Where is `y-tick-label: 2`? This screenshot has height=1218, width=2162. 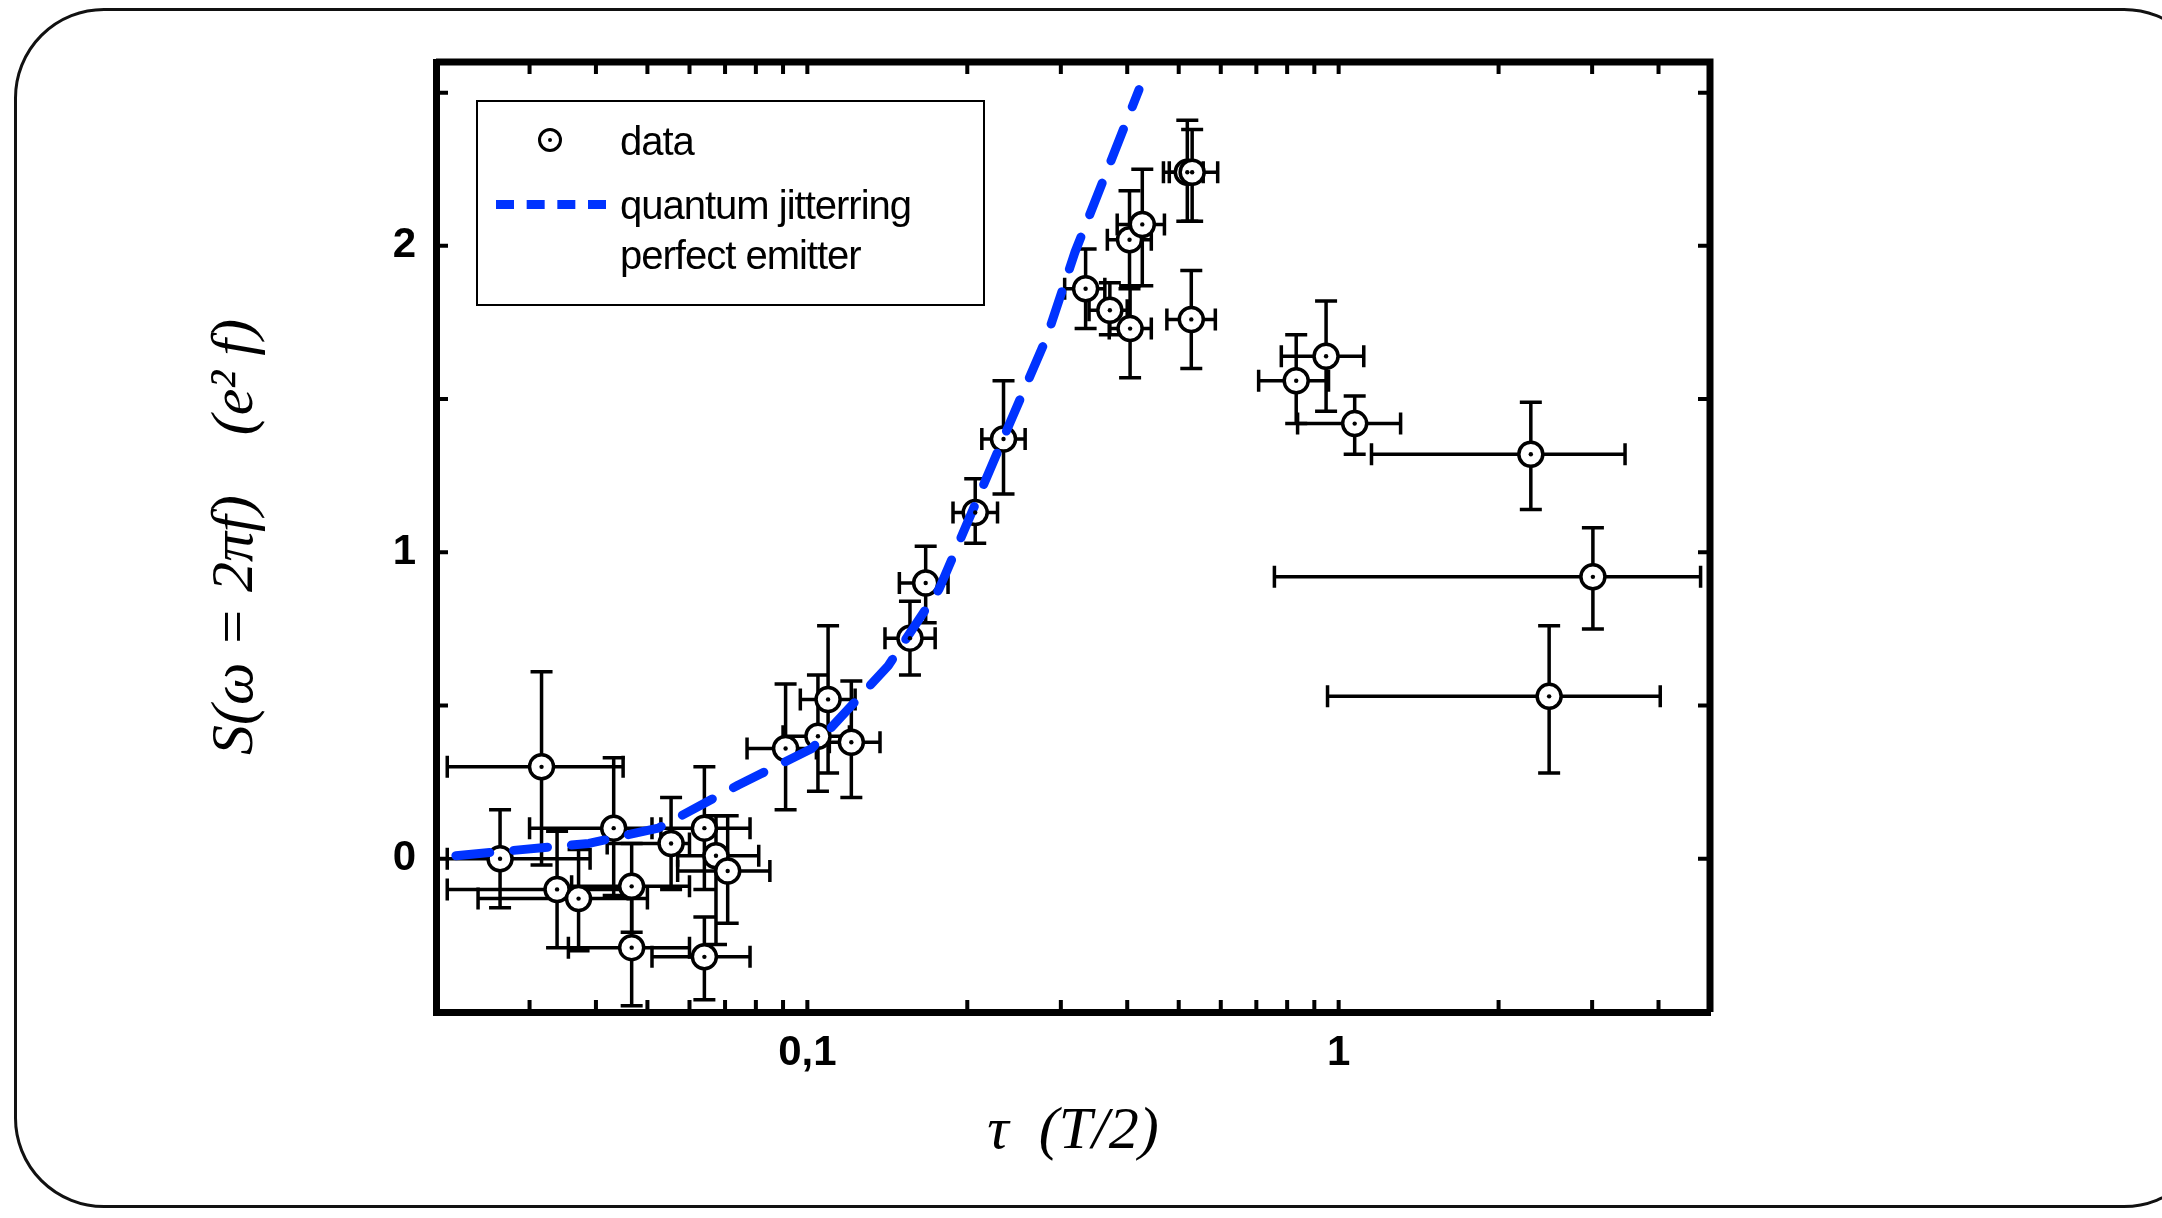
y-tick-label: 2 is located at coordinates (404, 243).